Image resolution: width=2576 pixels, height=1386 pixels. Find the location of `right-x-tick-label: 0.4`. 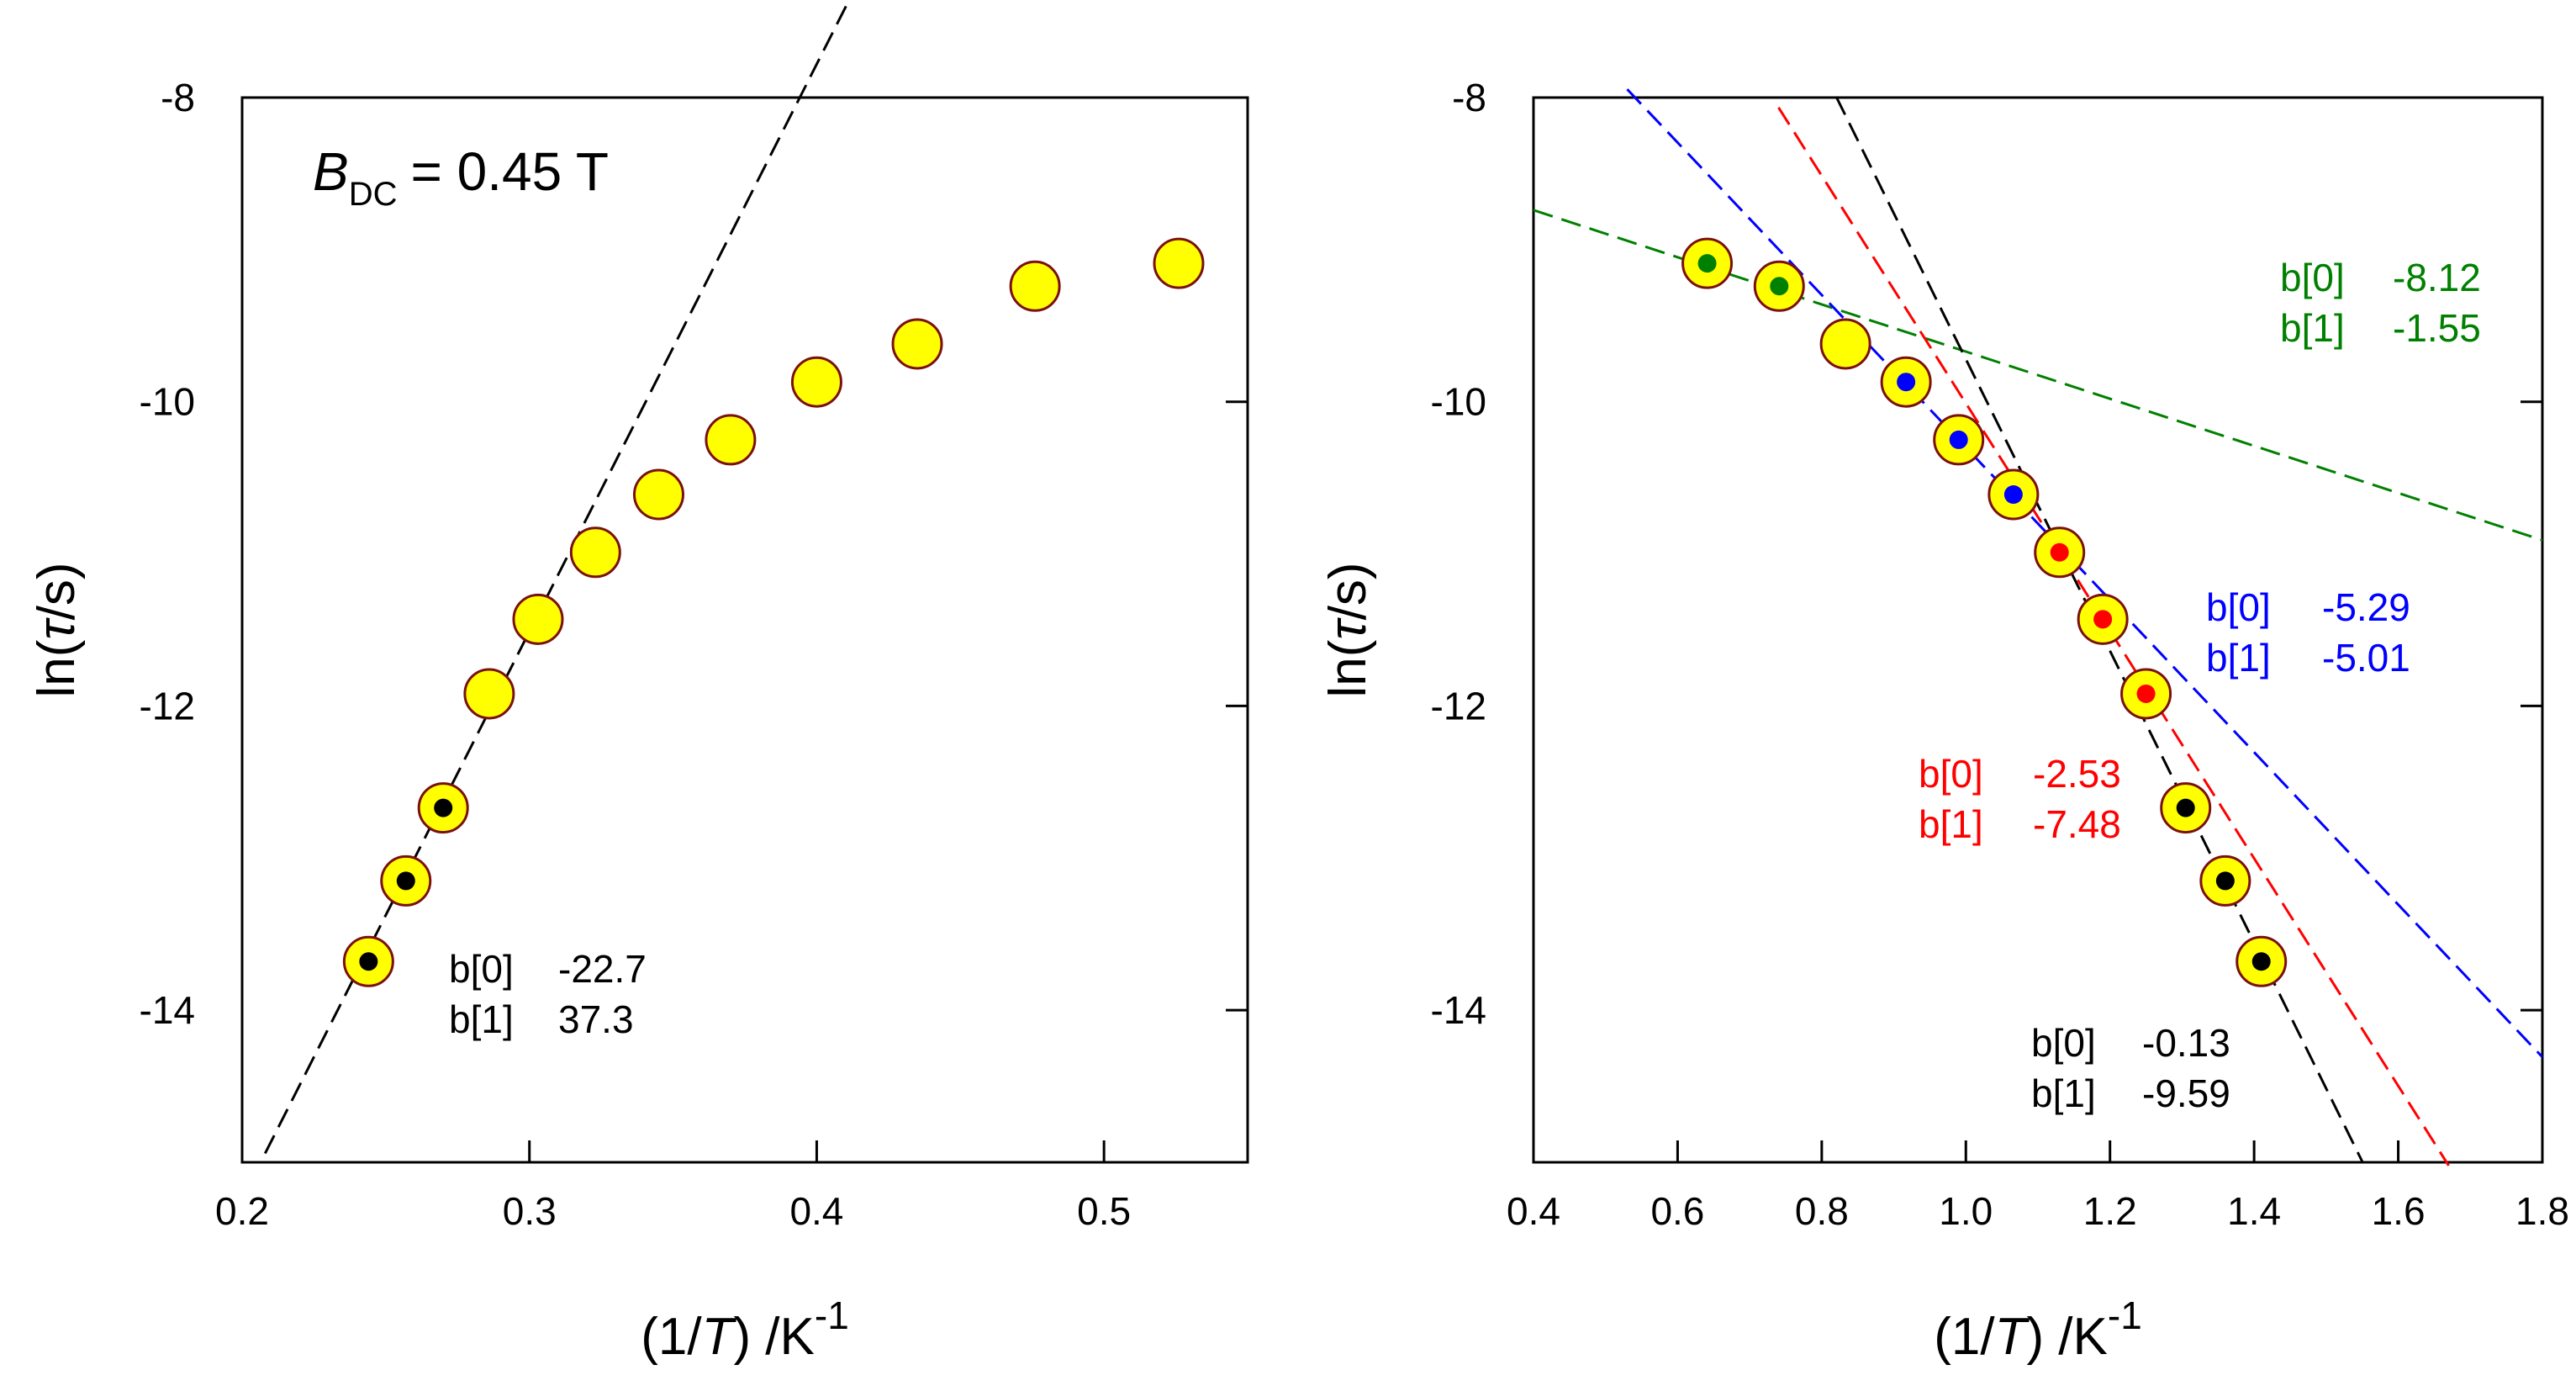

right-x-tick-label: 0.4 is located at coordinates (1534, 1211).